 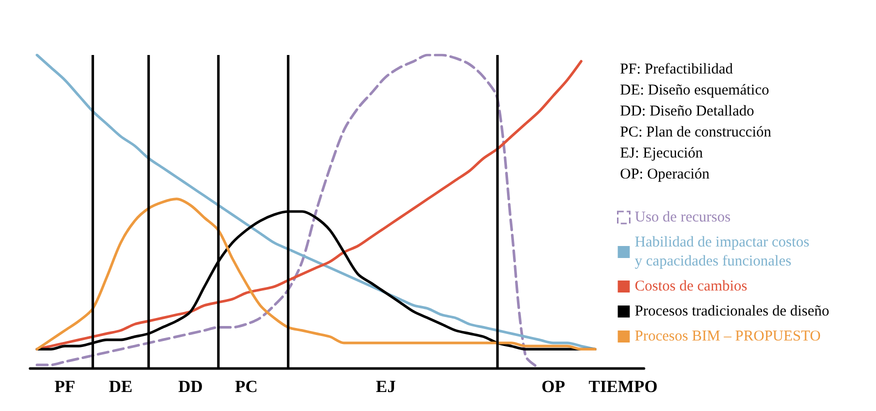 What do you see at coordinates (665, 174) in the screenshot?
I see `annotation: OP: Operación` at bounding box center [665, 174].